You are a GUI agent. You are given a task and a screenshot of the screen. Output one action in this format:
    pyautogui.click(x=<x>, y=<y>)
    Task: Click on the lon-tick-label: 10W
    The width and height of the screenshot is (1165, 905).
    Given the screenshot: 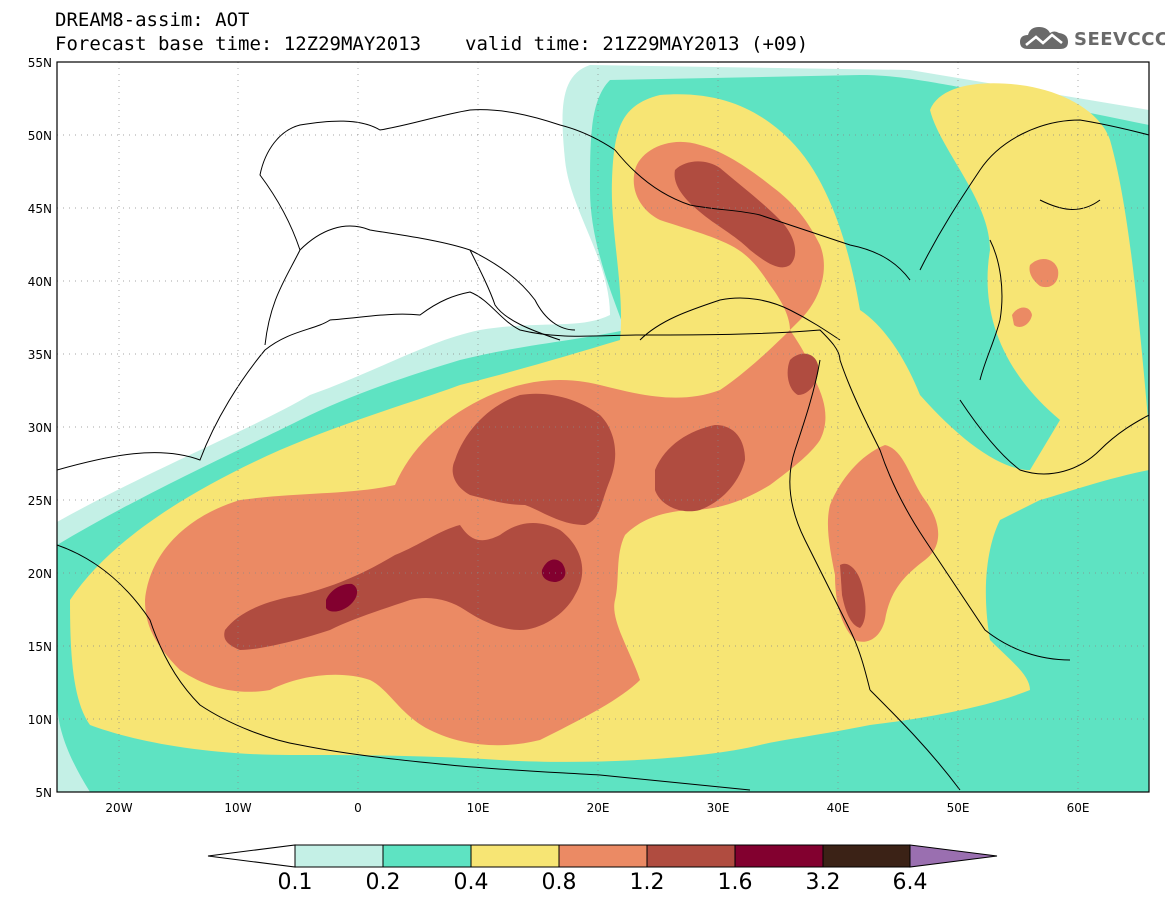 What is the action you would take?
    pyautogui.click(x=237, y=808)
    